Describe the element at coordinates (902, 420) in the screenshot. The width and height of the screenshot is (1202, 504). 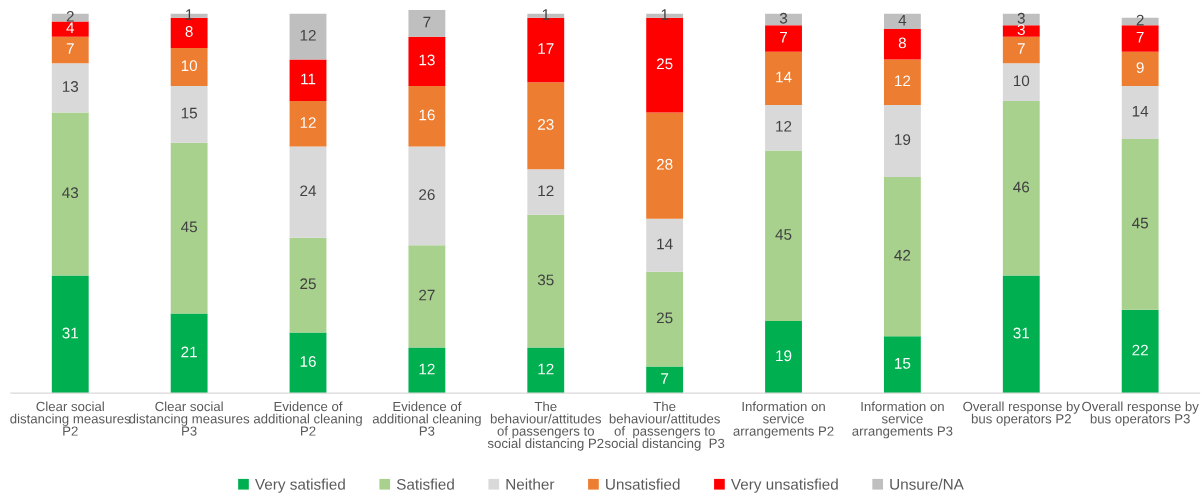
I see `x-tick-label: Information on service arrangements P3` at that location.